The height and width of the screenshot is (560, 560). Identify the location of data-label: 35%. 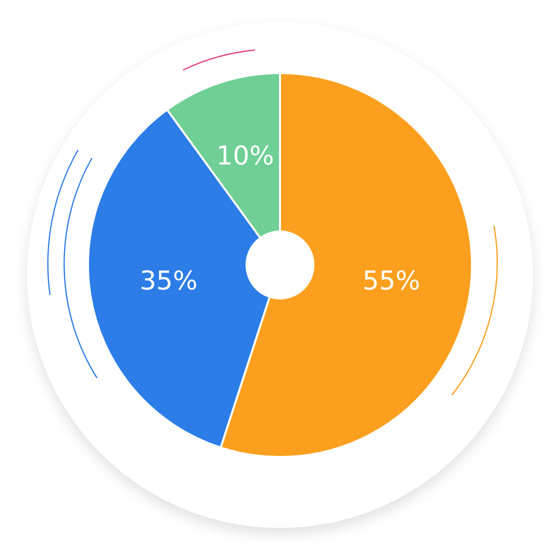
(169, 281).